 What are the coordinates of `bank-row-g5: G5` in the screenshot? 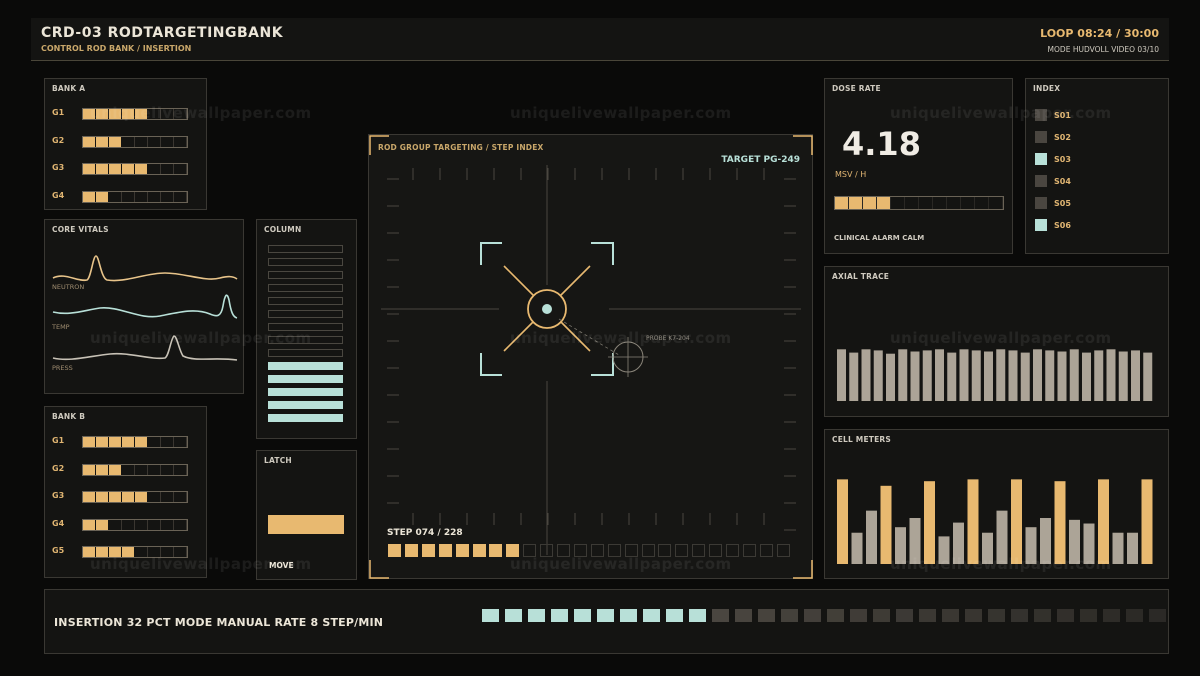 It's located at (127, 551).